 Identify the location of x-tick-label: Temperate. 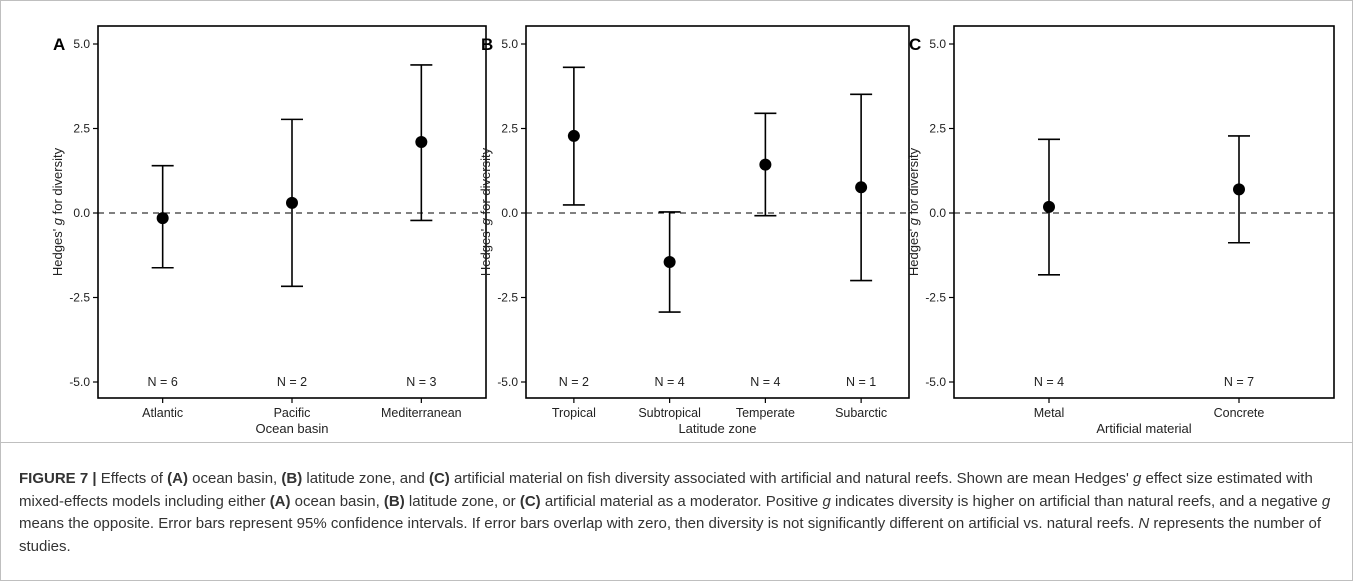
(765, 413).